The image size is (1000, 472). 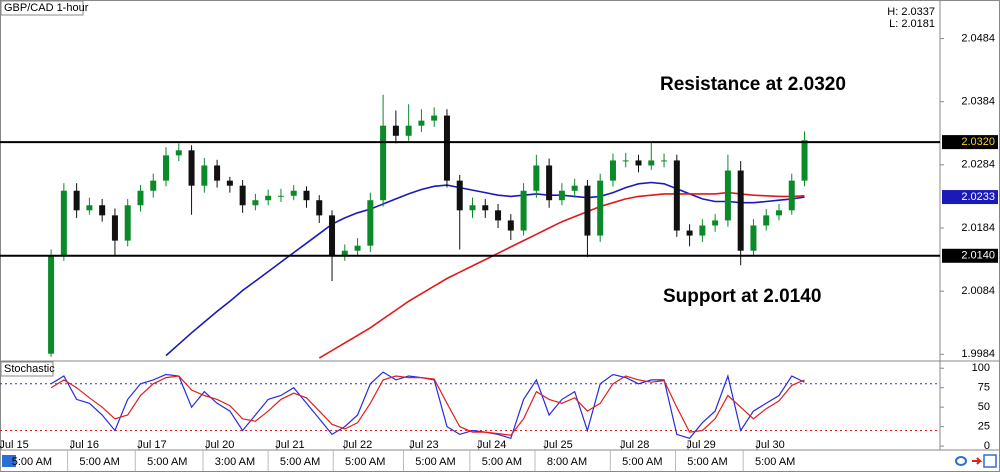 I want to click on toolbar-icons, so click(x=499, y=461).